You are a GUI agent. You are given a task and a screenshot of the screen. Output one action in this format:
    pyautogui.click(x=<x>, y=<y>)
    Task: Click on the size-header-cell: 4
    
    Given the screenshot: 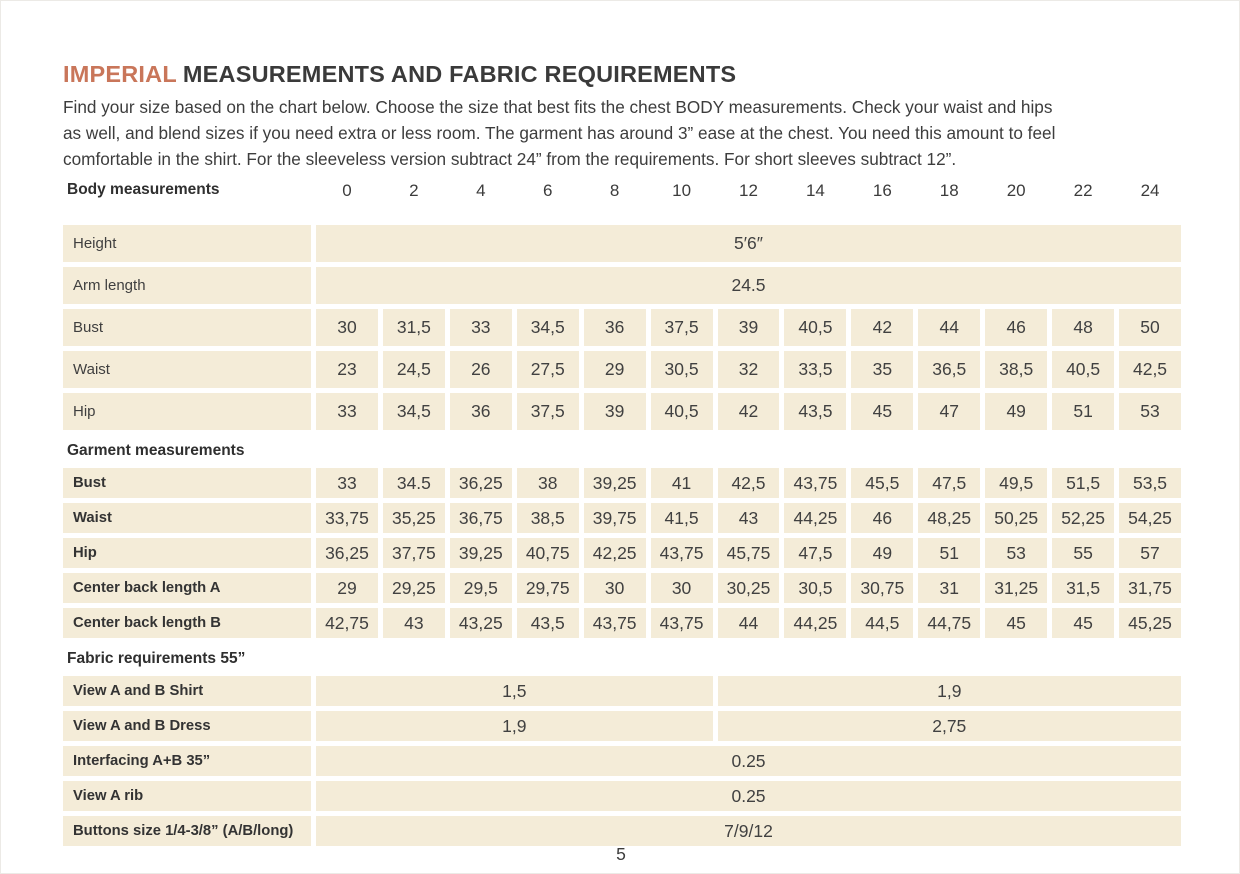 What is the action you would take?
    pyautogui.click(x=481, y=190)
    